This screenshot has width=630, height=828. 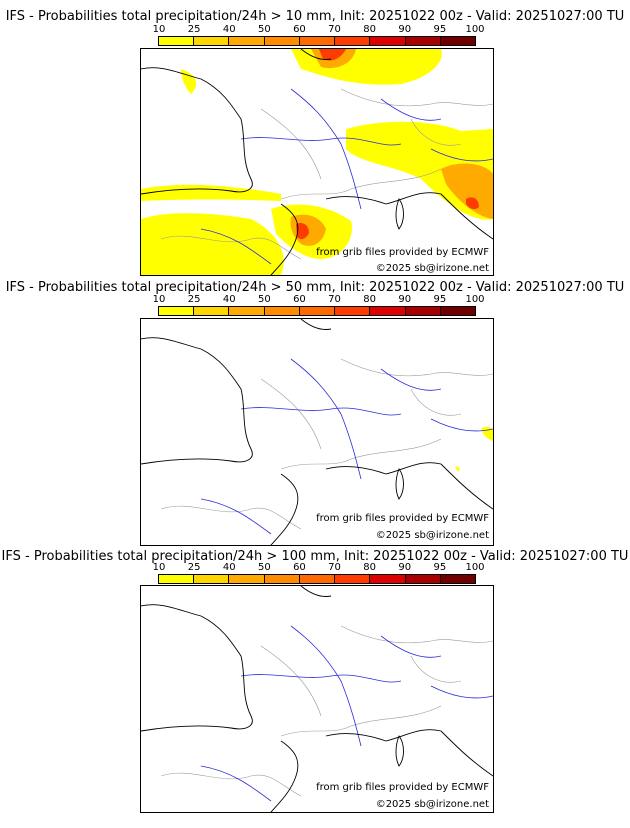 What do you see at coordinates (487, 433) in the screenshot?
I see `precip-area-alps-east` at bounding box center [487, 433].